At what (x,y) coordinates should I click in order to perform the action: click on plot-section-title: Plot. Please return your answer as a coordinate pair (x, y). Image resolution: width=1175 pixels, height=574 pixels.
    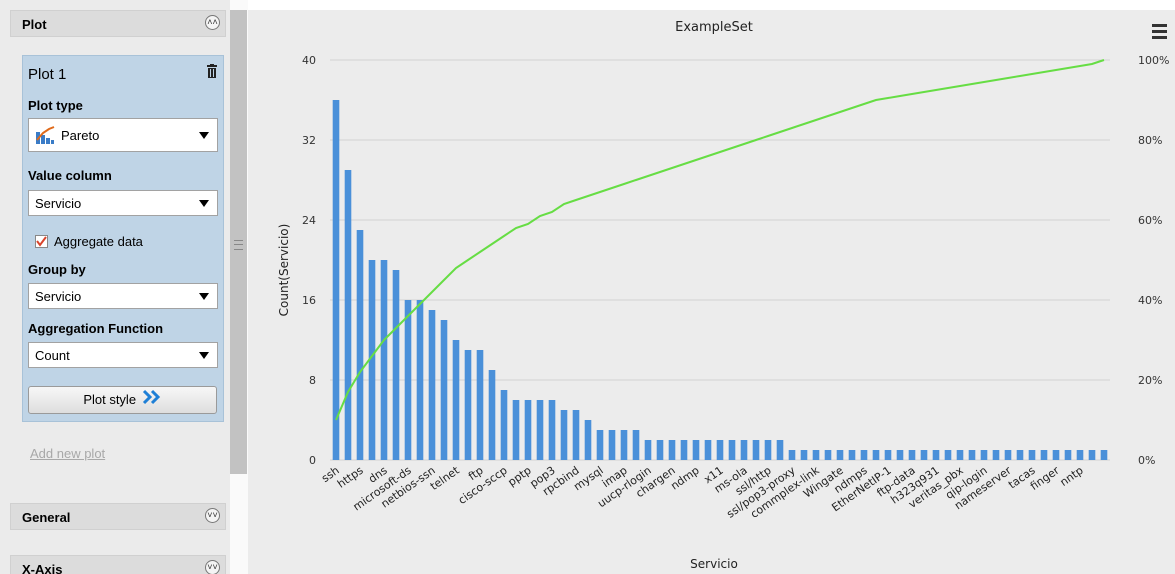
    Looking at the image, I should click on (34, 24).